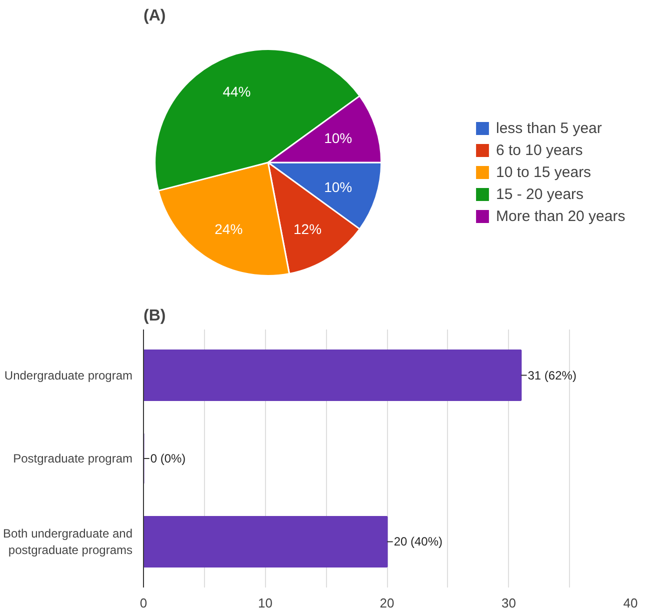  Describe the element at coordinates (509, 603) in the screenshot. I see `x-tick-label: 30` at that location.